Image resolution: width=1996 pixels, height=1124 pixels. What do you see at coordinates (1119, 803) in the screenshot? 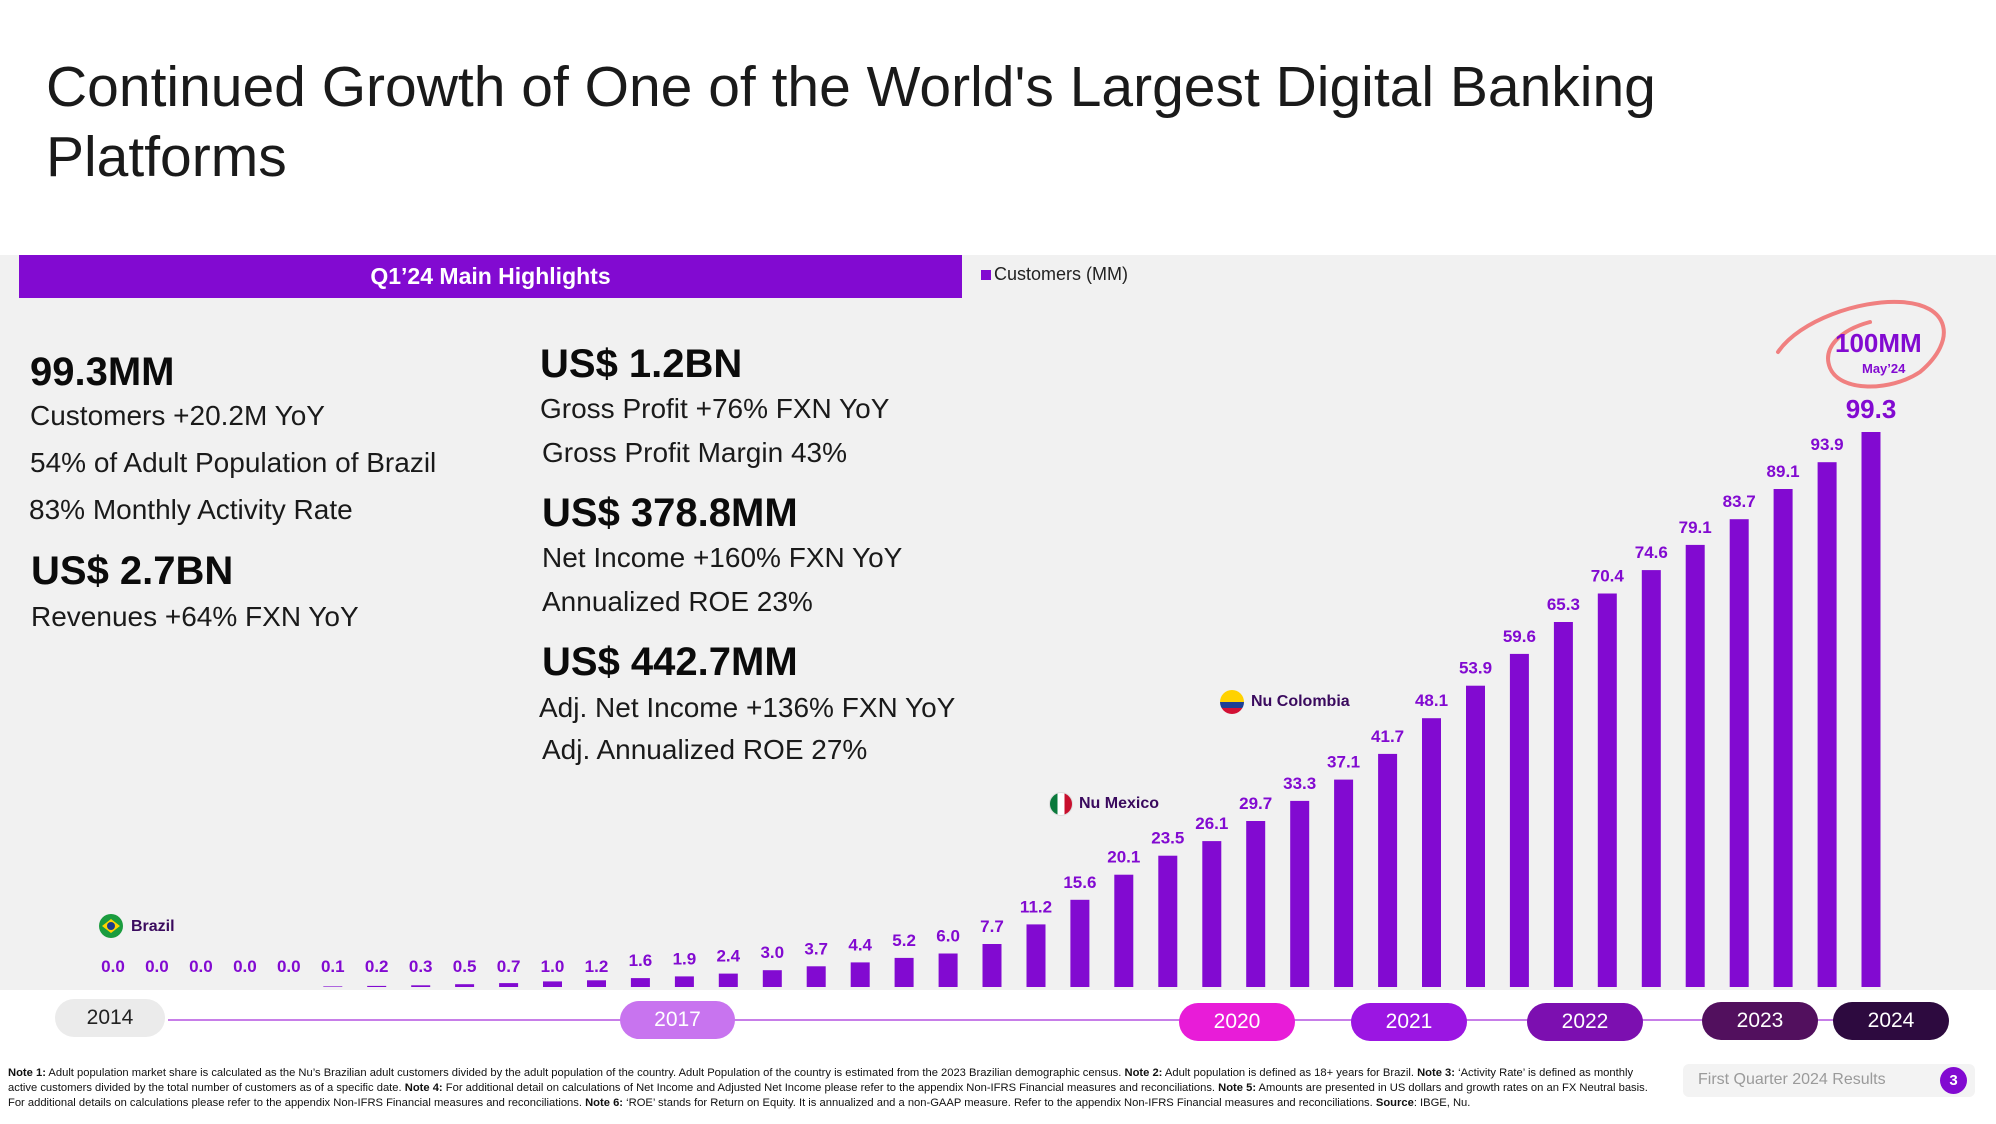
I see `mexico-label: Nu Mexico` at bounding box center [1119, 803].